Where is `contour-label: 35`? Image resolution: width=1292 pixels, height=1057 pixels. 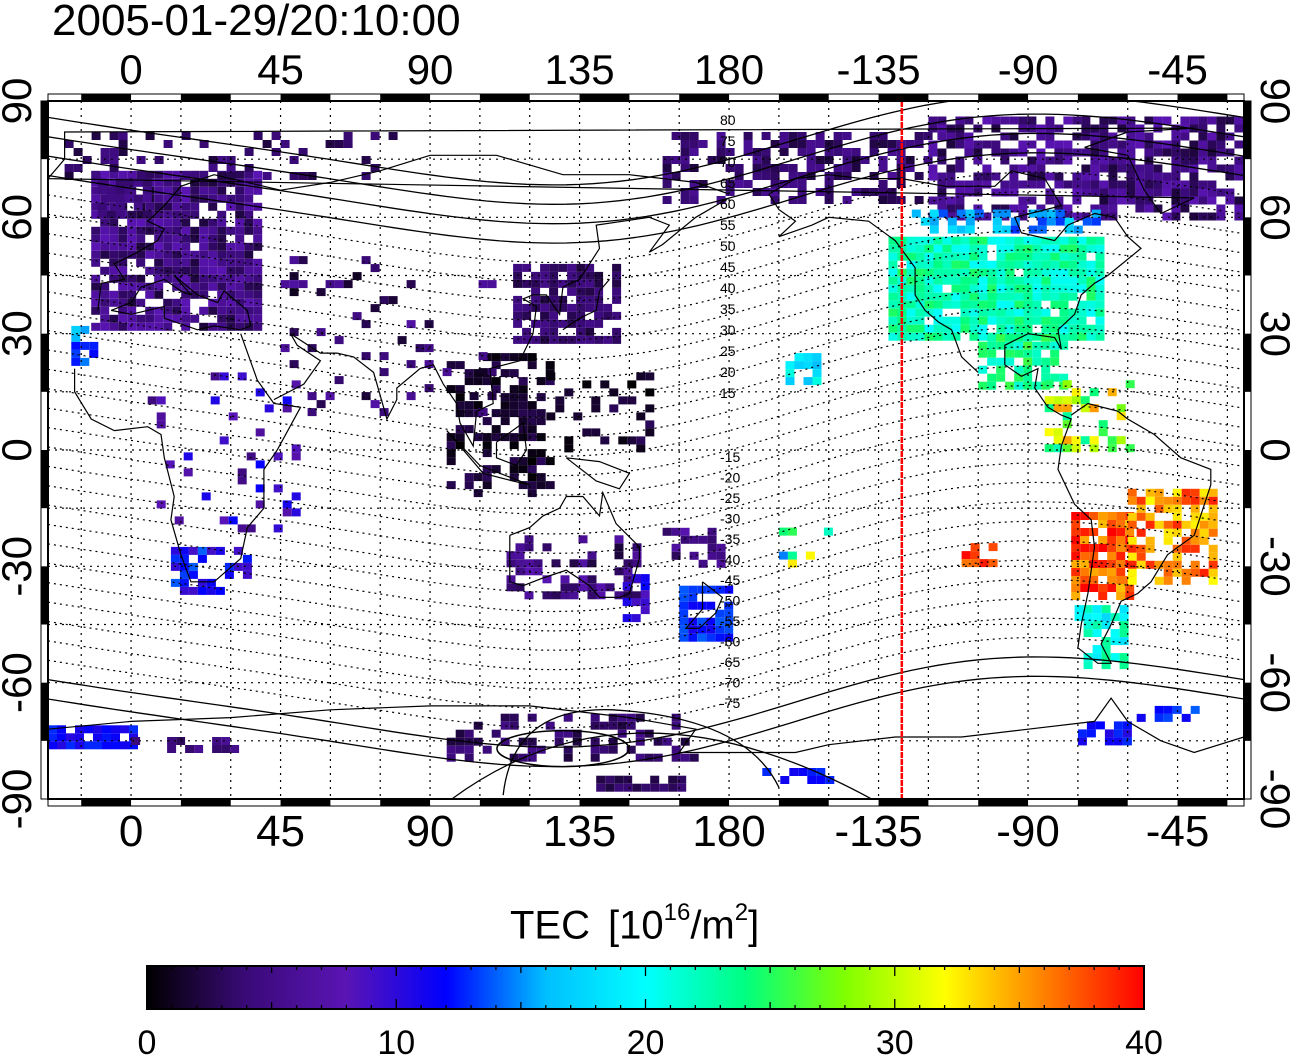
contour-label: 35 is located at coordinates (728, 309).